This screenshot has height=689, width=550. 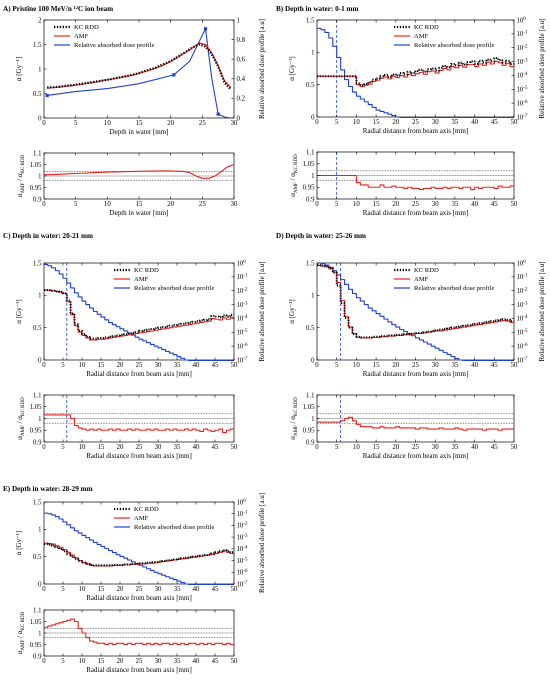 I want to click on panel-e-xtick-label: 35, so click(x=177, y=589).